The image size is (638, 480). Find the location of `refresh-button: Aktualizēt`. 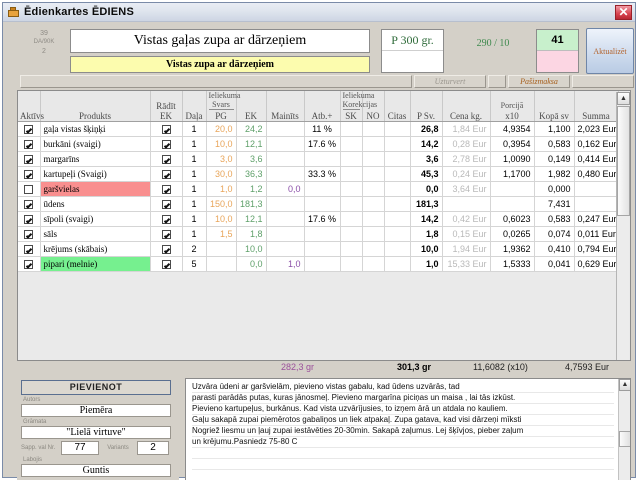

refresh-button: Aktualizēt is located at coordinates (610, 51).